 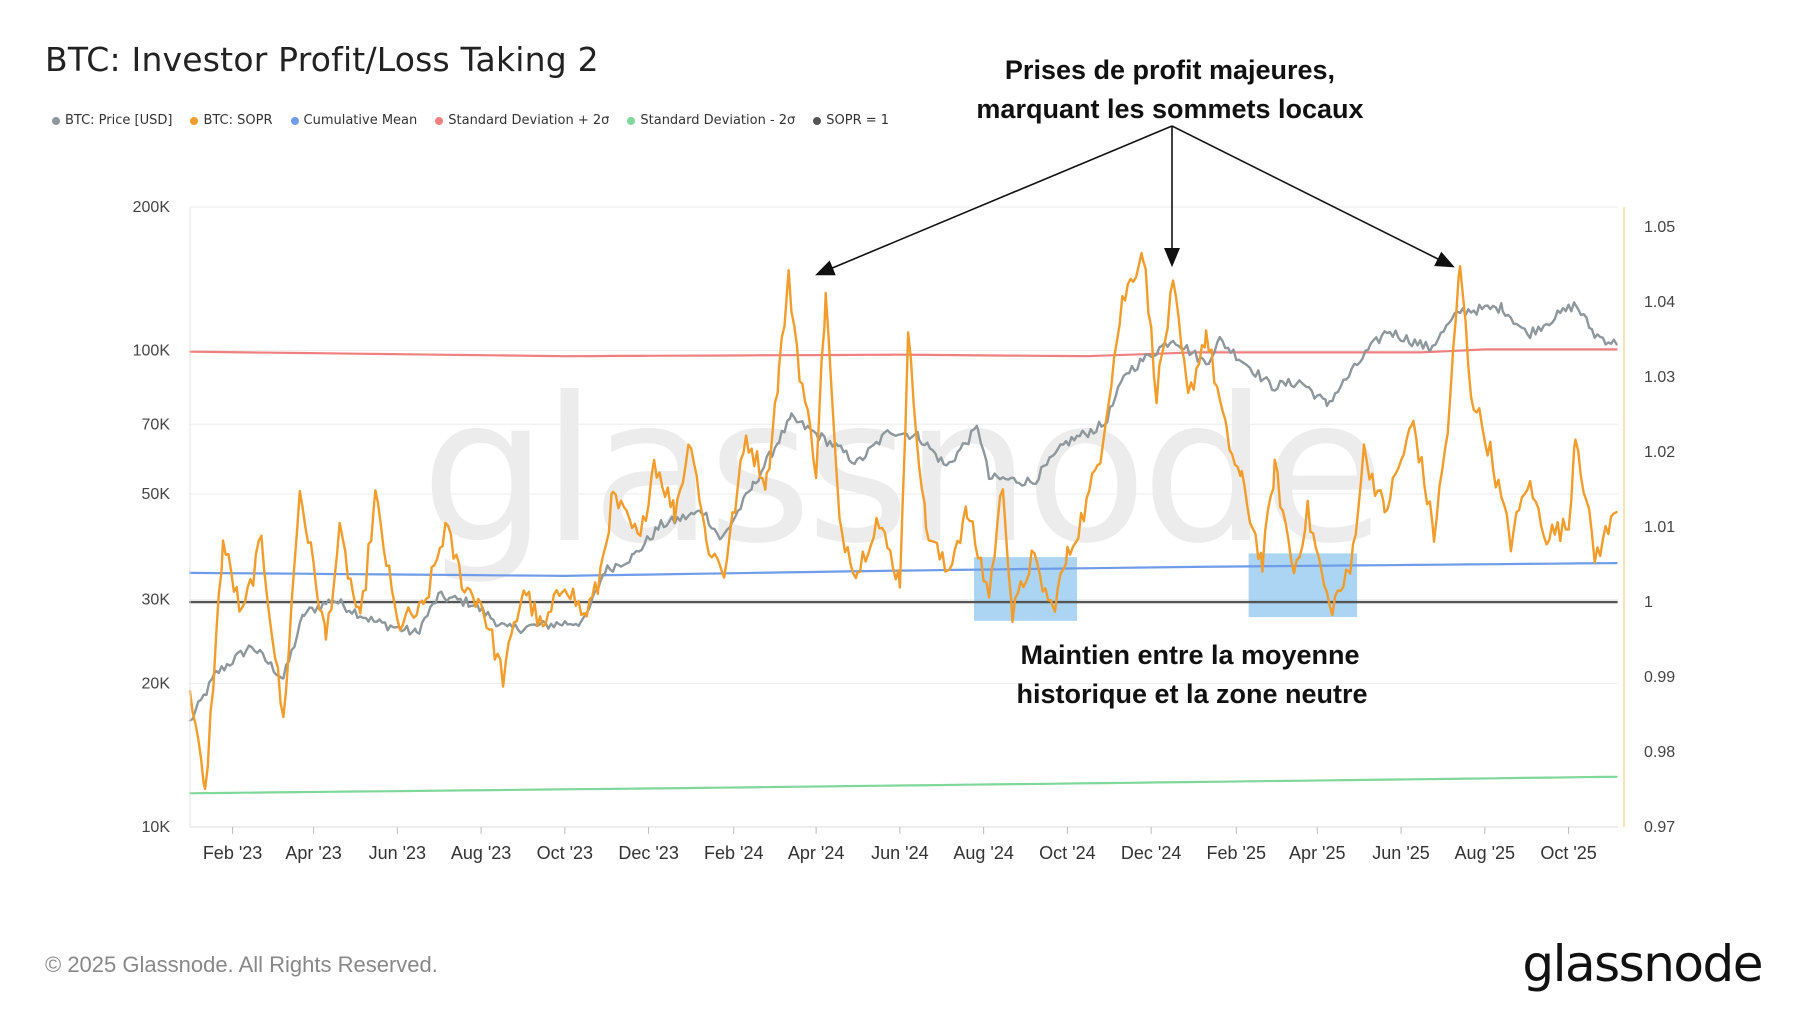 I want to click on legend-dot-sopr-one, so click(x=817, y=120).